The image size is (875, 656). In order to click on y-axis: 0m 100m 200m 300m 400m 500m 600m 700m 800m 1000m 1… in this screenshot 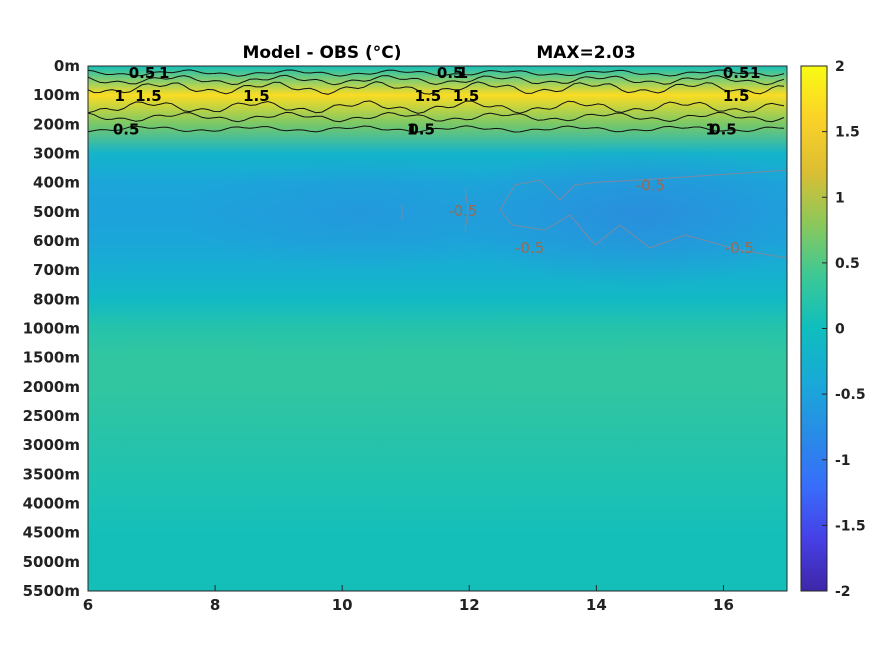, I will do `click(51, 328)`.